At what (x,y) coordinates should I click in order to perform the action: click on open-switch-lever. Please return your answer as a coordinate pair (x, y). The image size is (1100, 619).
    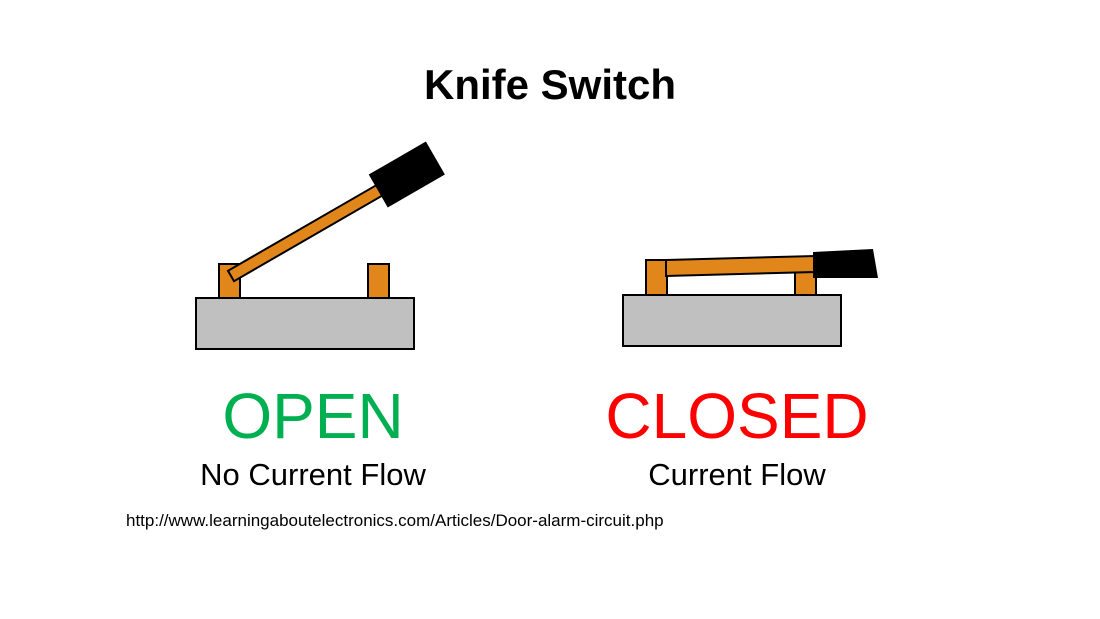
    Looking at the image, I should click on (305, 233).